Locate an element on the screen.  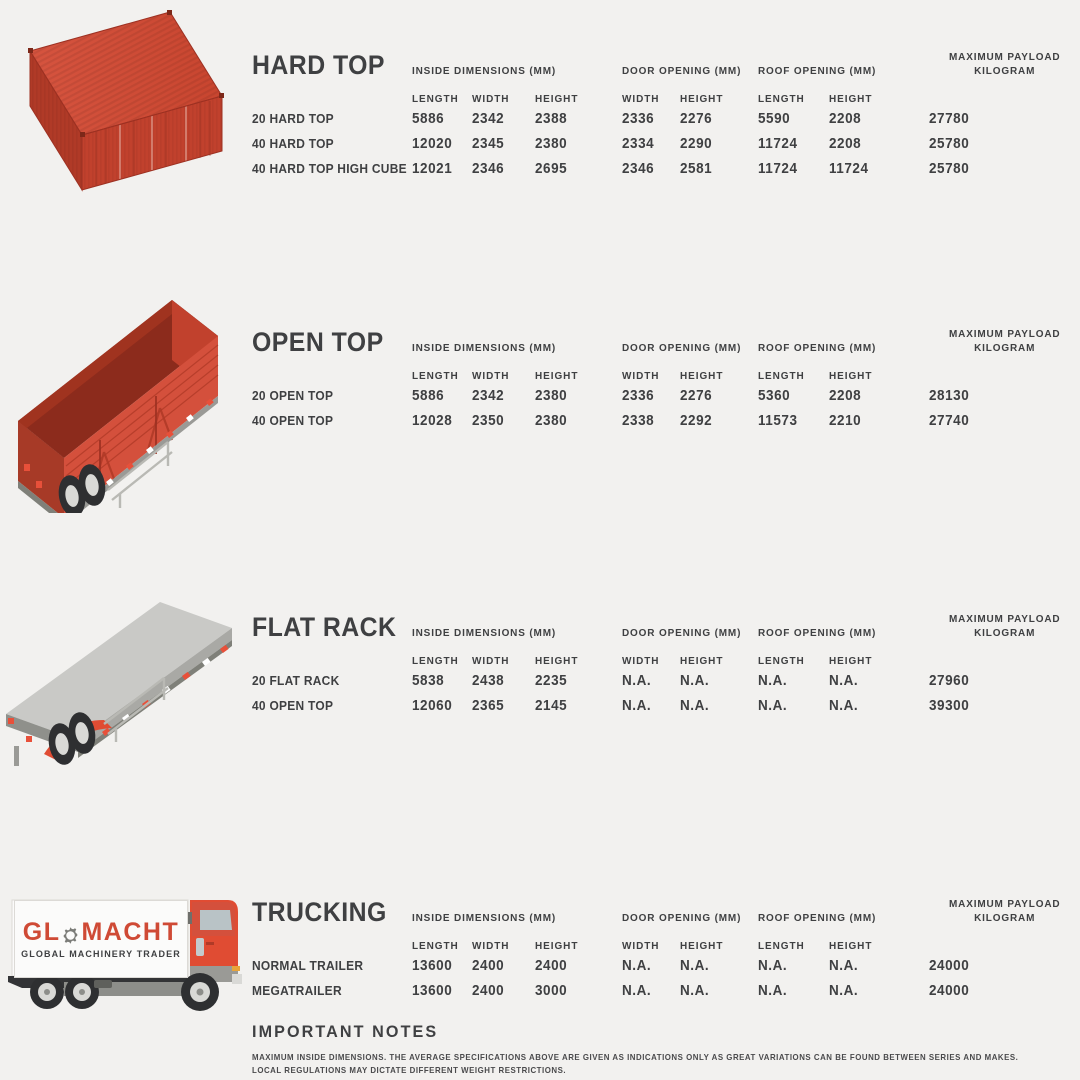
row-label: MEGATRAILER is located at coordinates (297, 990).